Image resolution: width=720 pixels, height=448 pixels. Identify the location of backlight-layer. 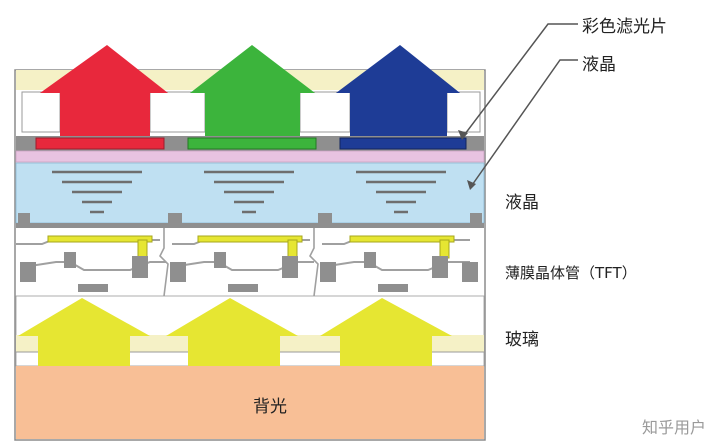
(250, 402).